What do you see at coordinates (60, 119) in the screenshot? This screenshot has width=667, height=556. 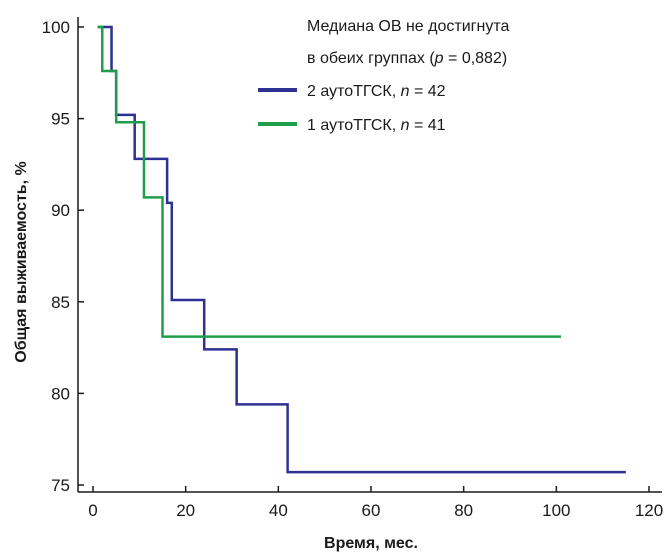 I see `y-tick-label: 95` at bounding box center [60, 119].